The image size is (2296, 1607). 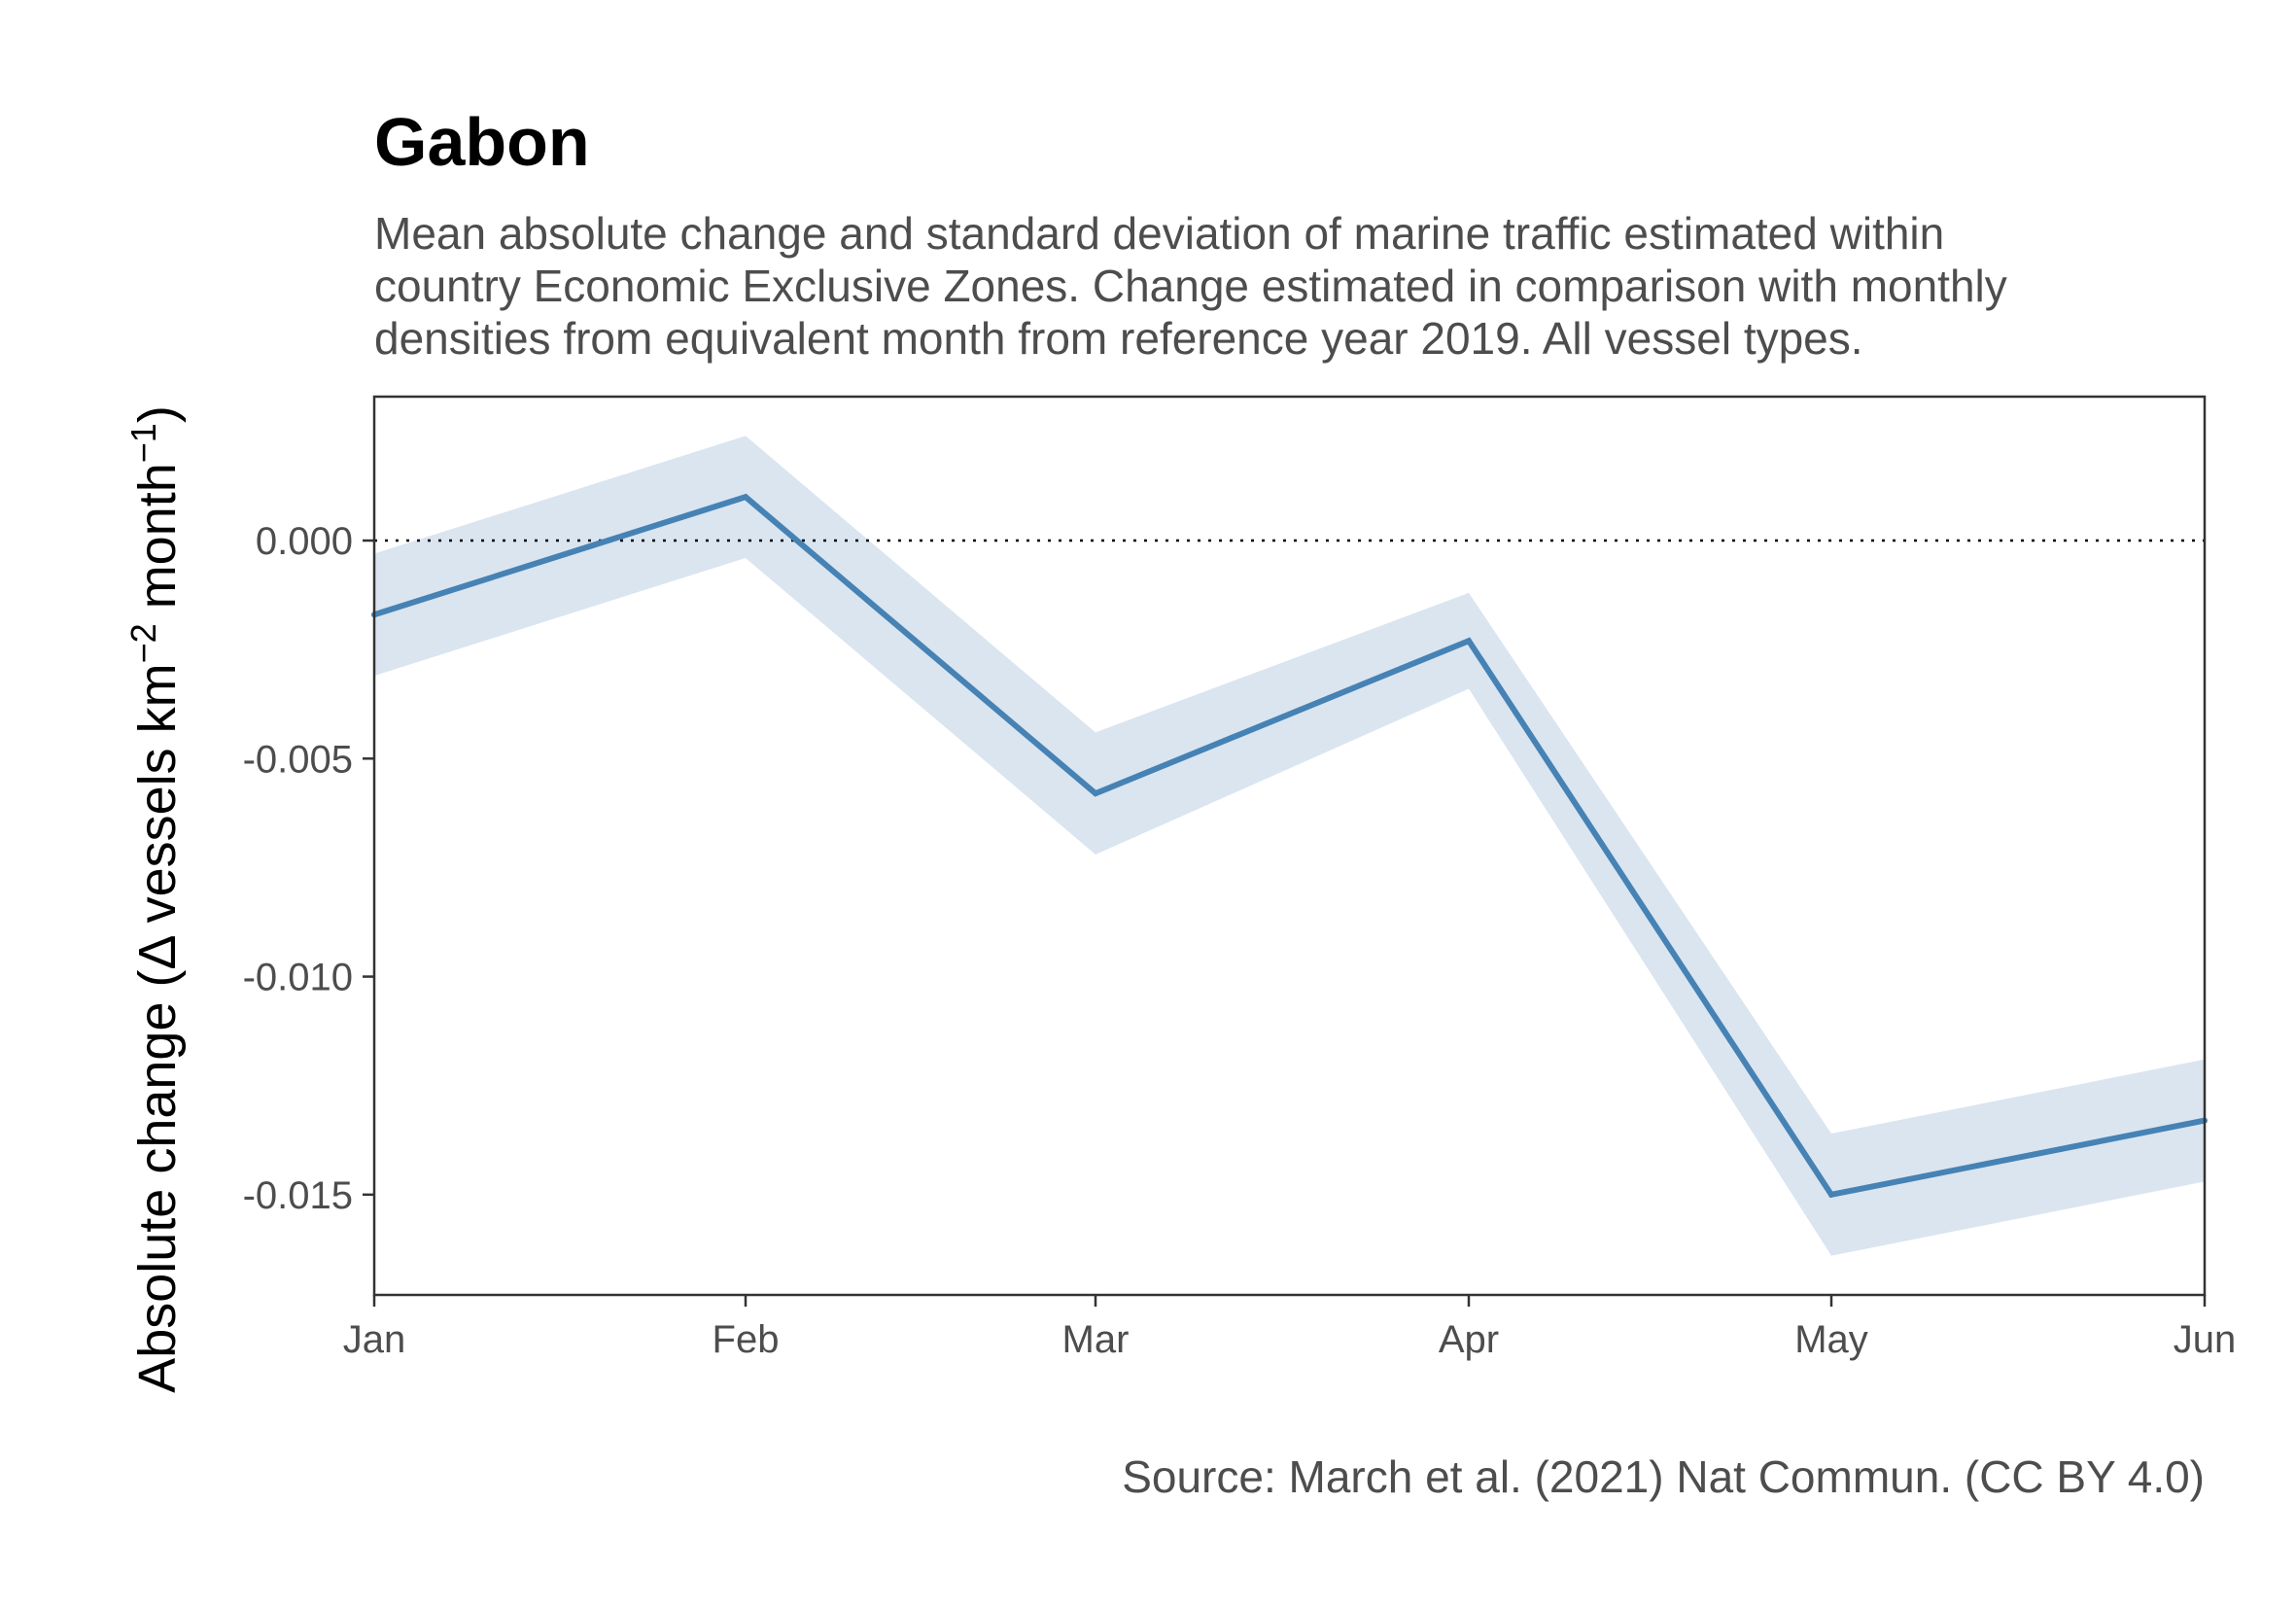 What do you see at coordinates (1831, 1194) in the screenshot?
I see `data-point-may` at bounding box center [1831, 1194].